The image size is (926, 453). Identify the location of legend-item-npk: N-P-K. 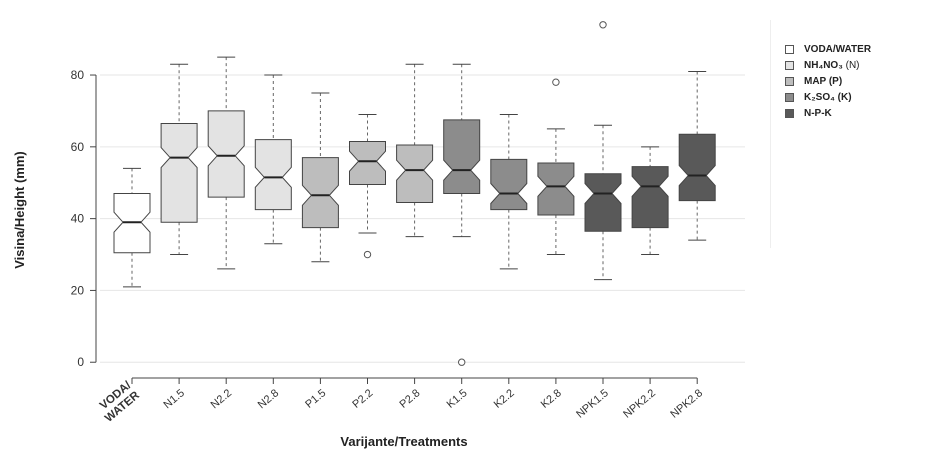
(808, 113).